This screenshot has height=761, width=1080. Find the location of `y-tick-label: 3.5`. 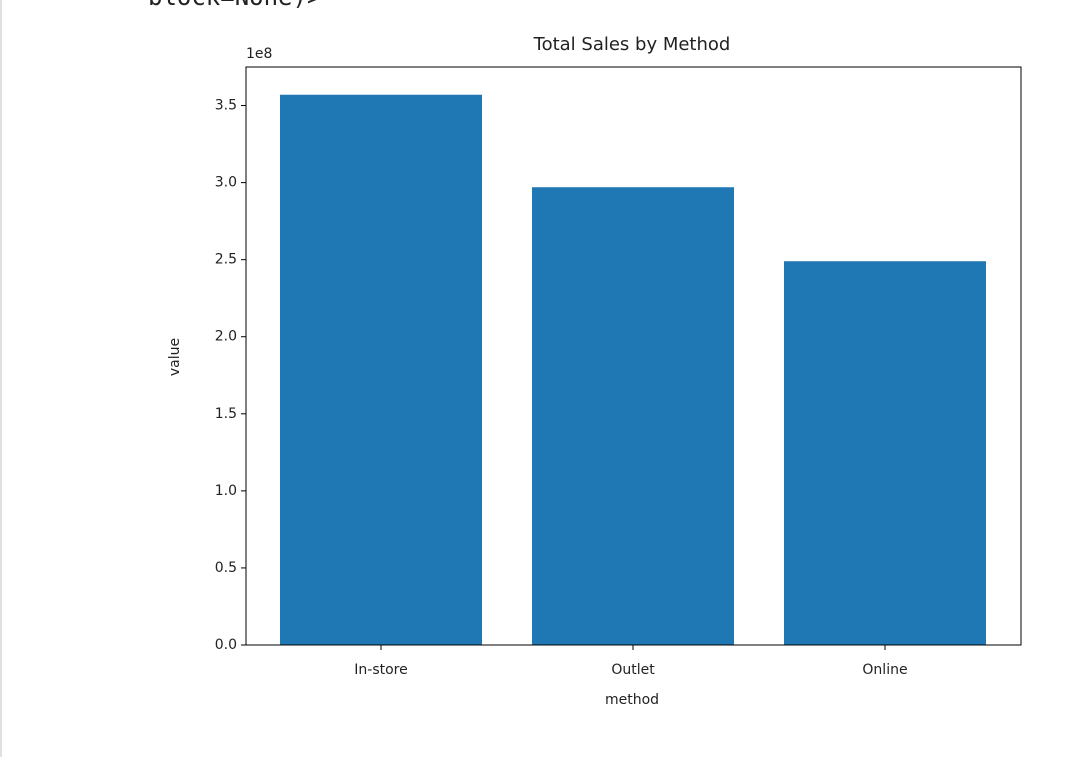

y-tick-label: 3.5 is located at coordinates (226, 106).